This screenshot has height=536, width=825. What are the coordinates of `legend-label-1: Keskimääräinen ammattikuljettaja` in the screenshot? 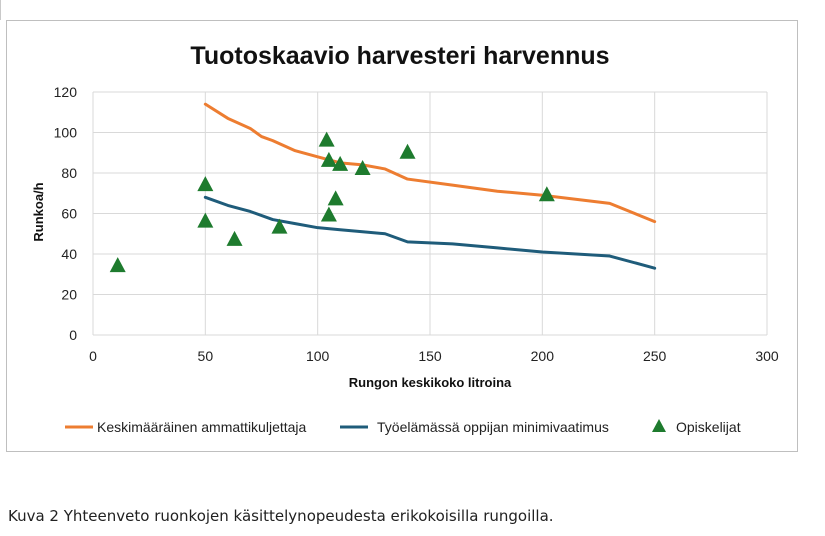 It's located at (202, 427).